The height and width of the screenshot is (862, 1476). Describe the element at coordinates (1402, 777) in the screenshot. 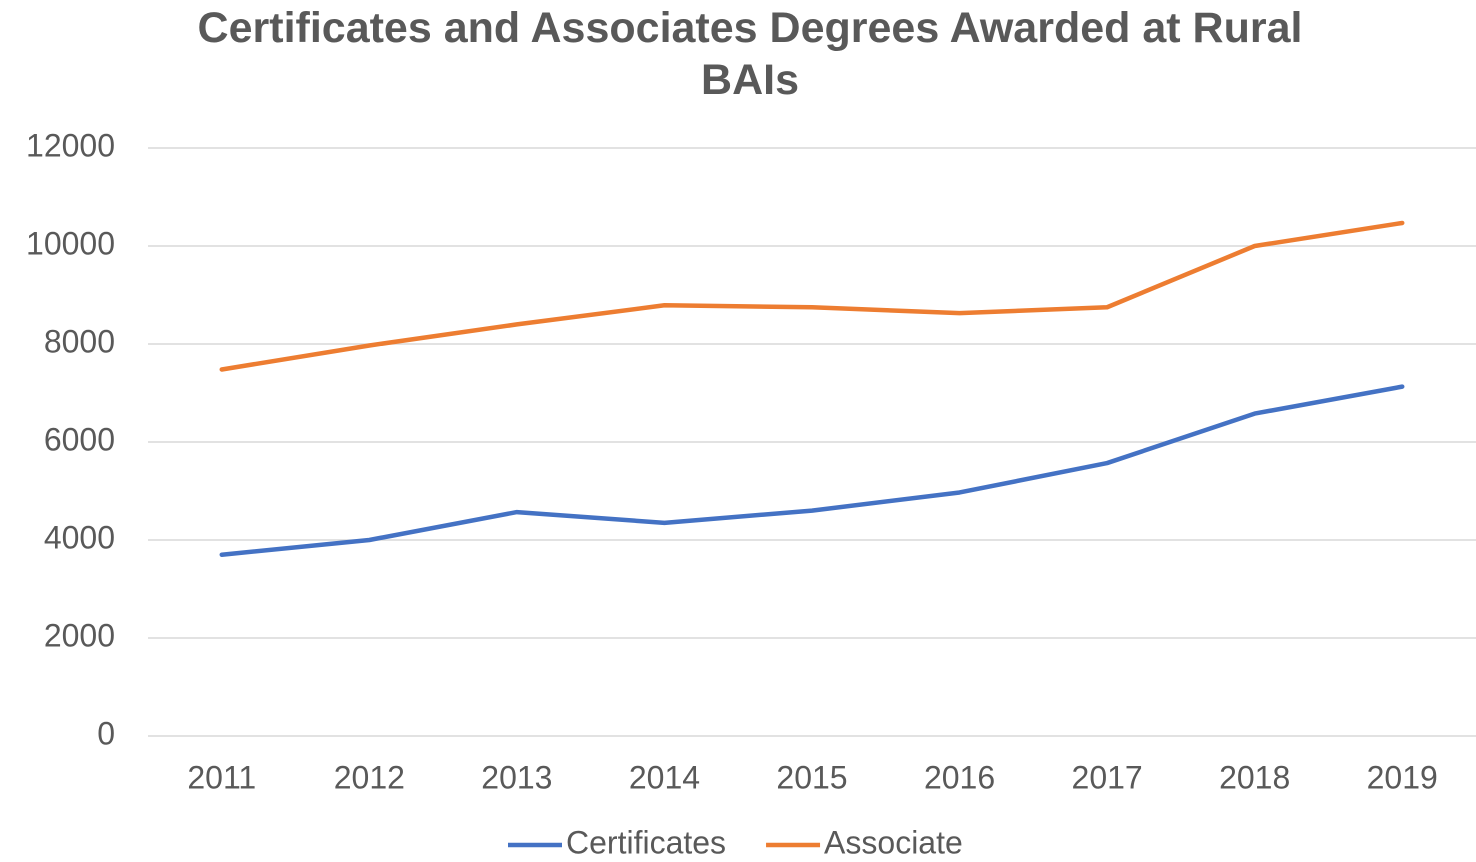

I see `x-tick-label: 2019` at that location.